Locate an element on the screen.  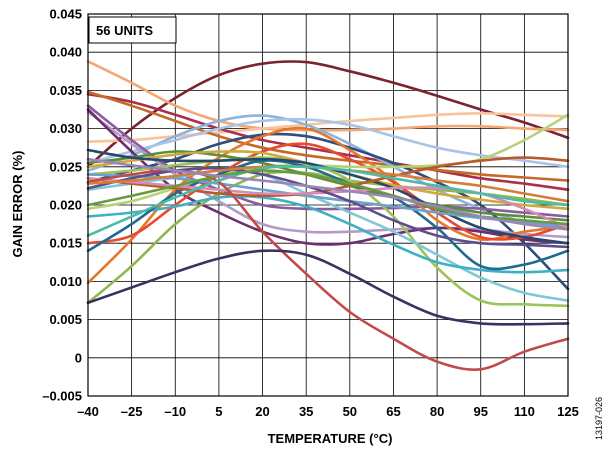
figure-id: 13197-026 is located at coordinates (599, 418).